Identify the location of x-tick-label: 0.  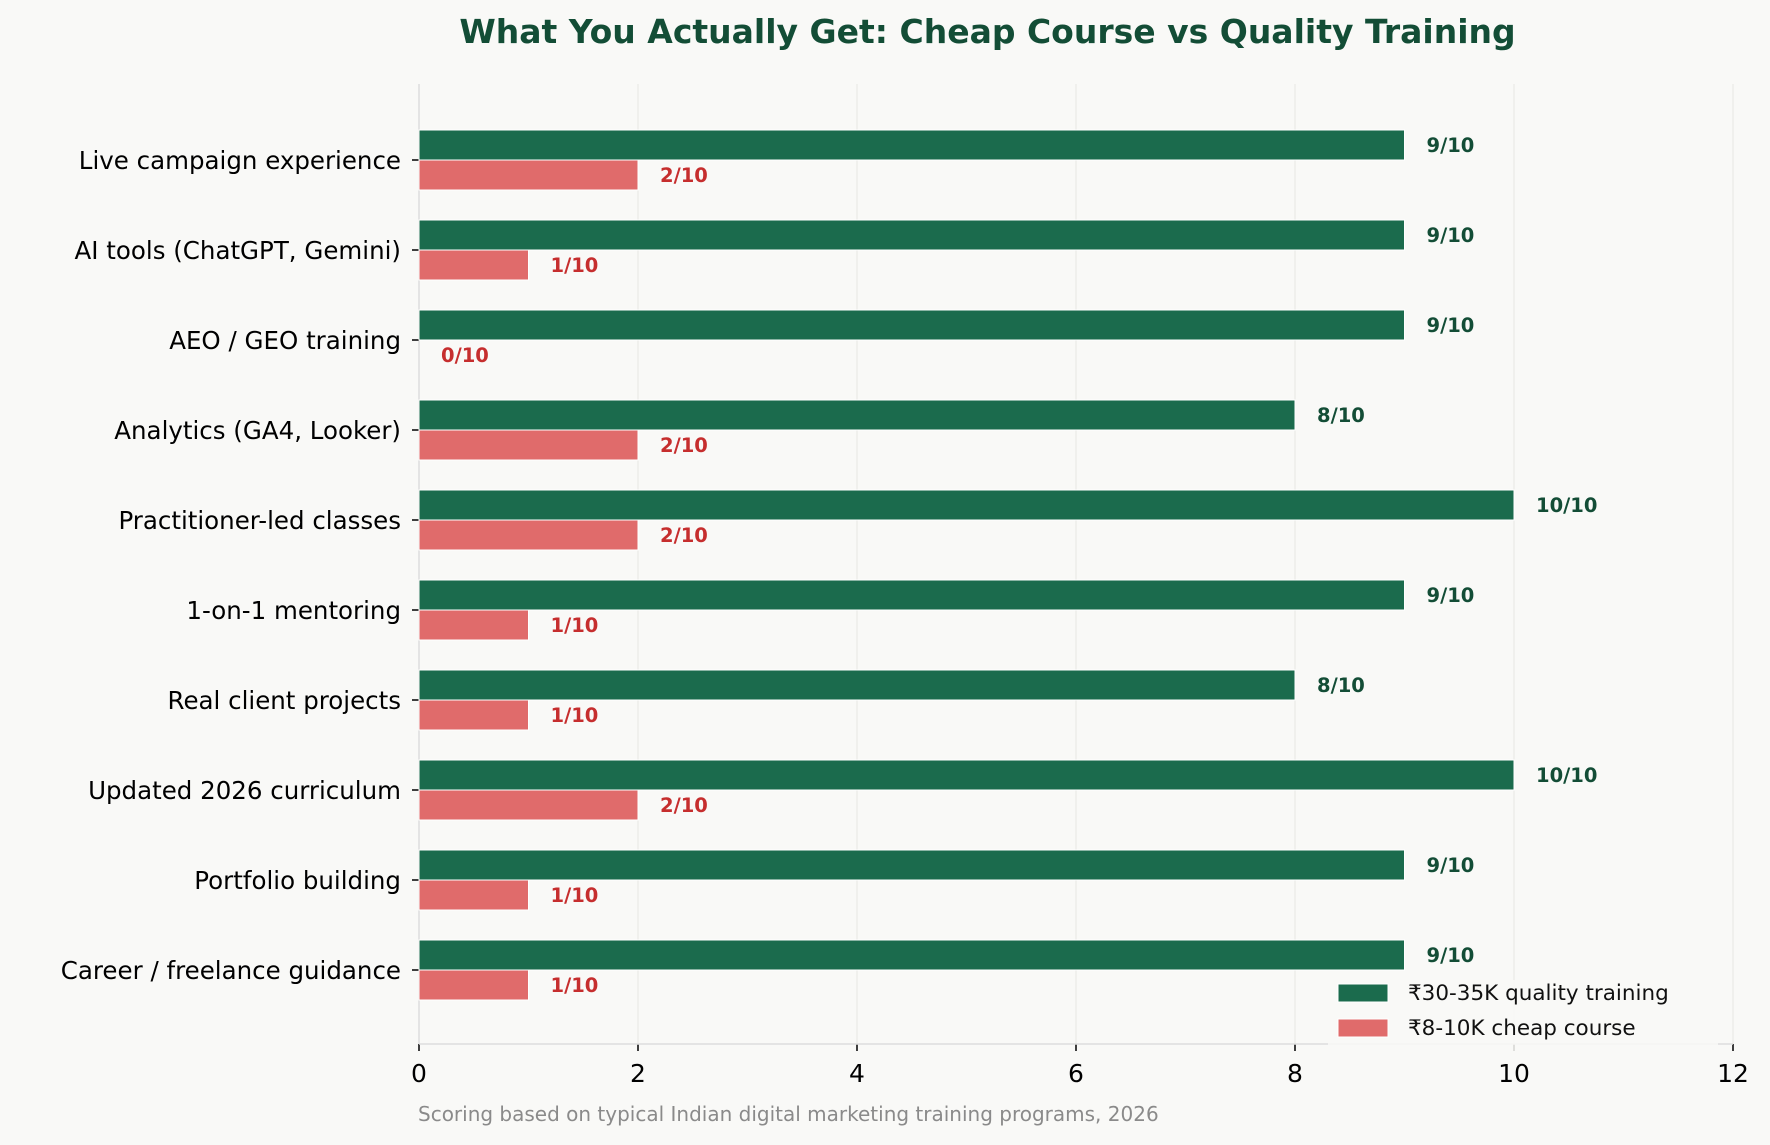
(419, 1073).